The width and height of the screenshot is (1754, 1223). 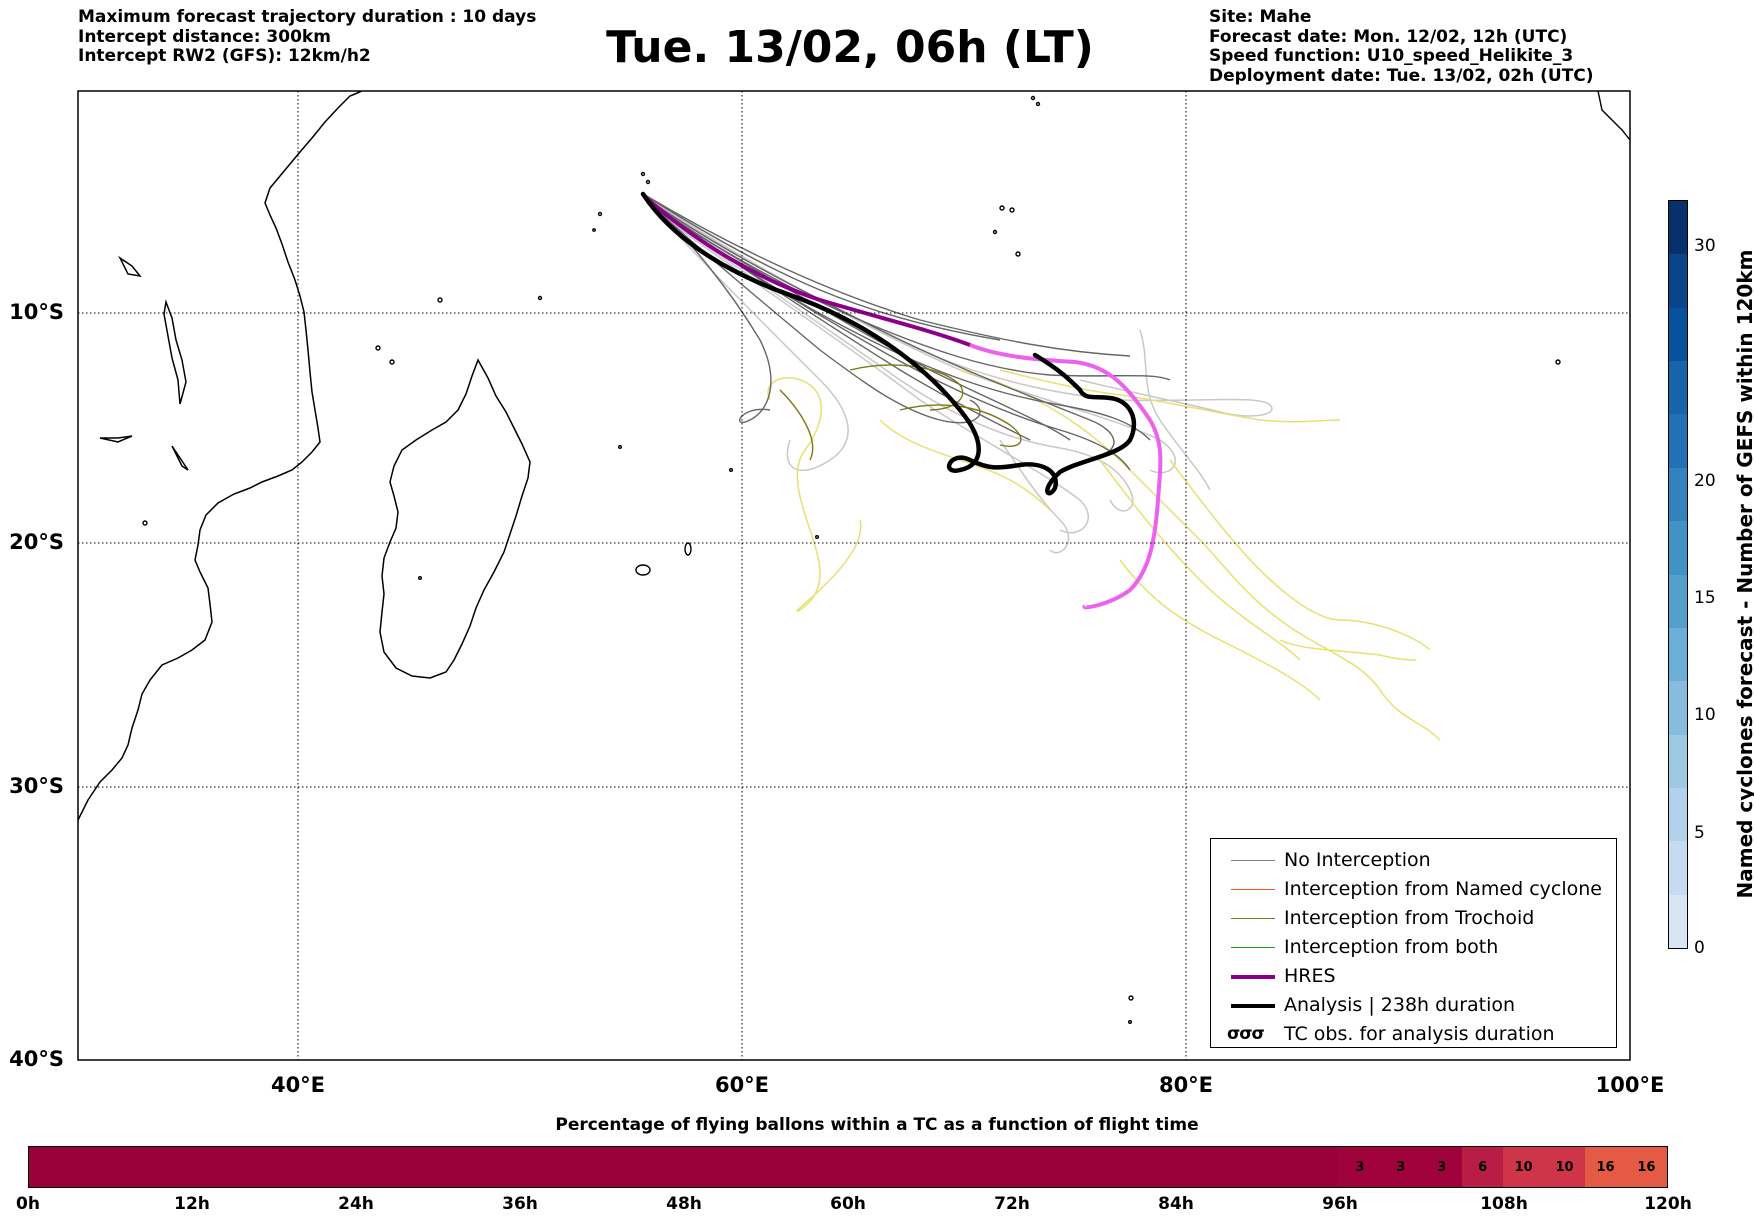 What do you see at coordinates (742, 1085) in the screenshot?
I see `lon-label-60e: 60°E` at bounding box center [742, 1085].